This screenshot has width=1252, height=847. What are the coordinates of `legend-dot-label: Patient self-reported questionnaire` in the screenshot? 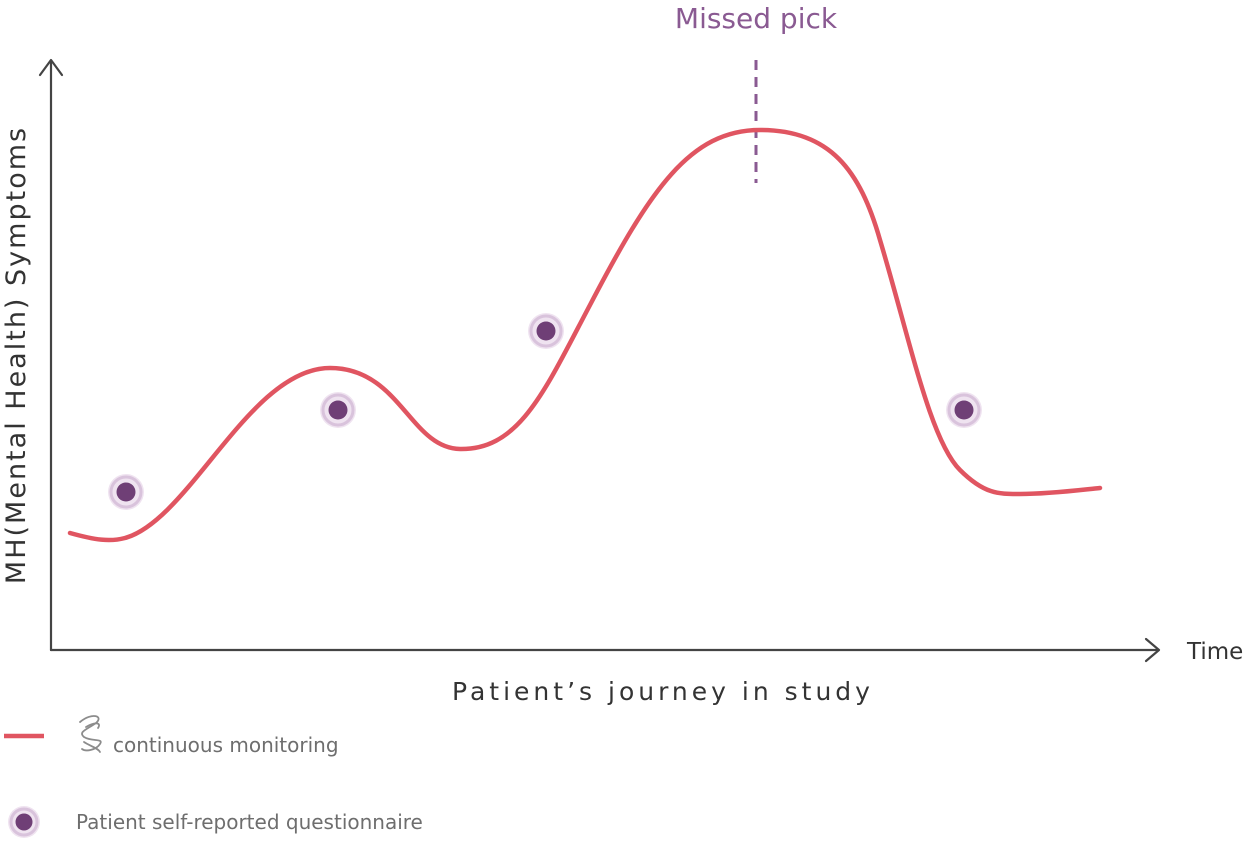 It's located at (249, 822).